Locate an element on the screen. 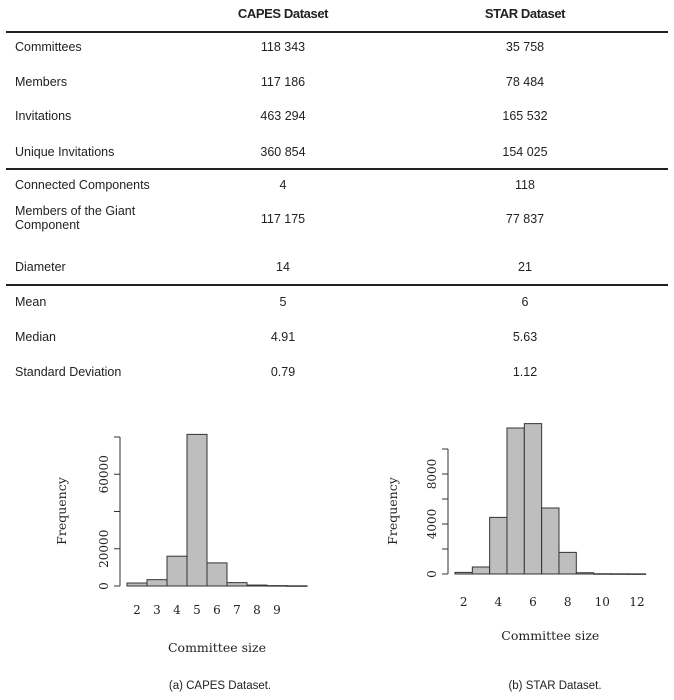 This screenshot has width=674, height=700. header-capes: CAPES Dataset is located at coordinates (283, 13).